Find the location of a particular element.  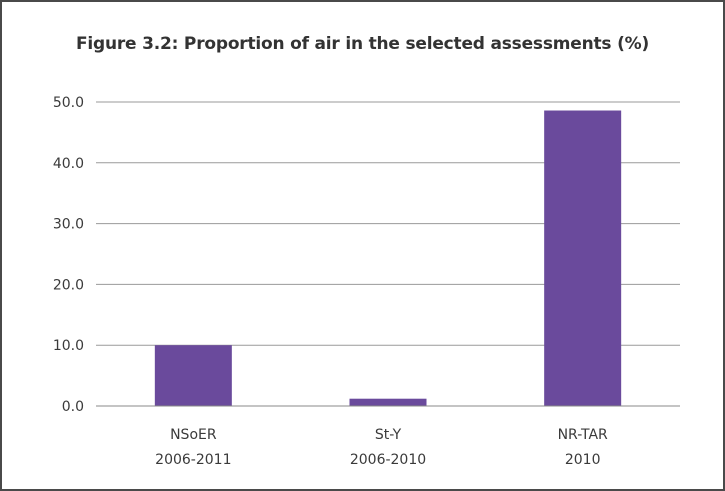

y-tick-label: 0.0 is located at coordinates (73, 407).